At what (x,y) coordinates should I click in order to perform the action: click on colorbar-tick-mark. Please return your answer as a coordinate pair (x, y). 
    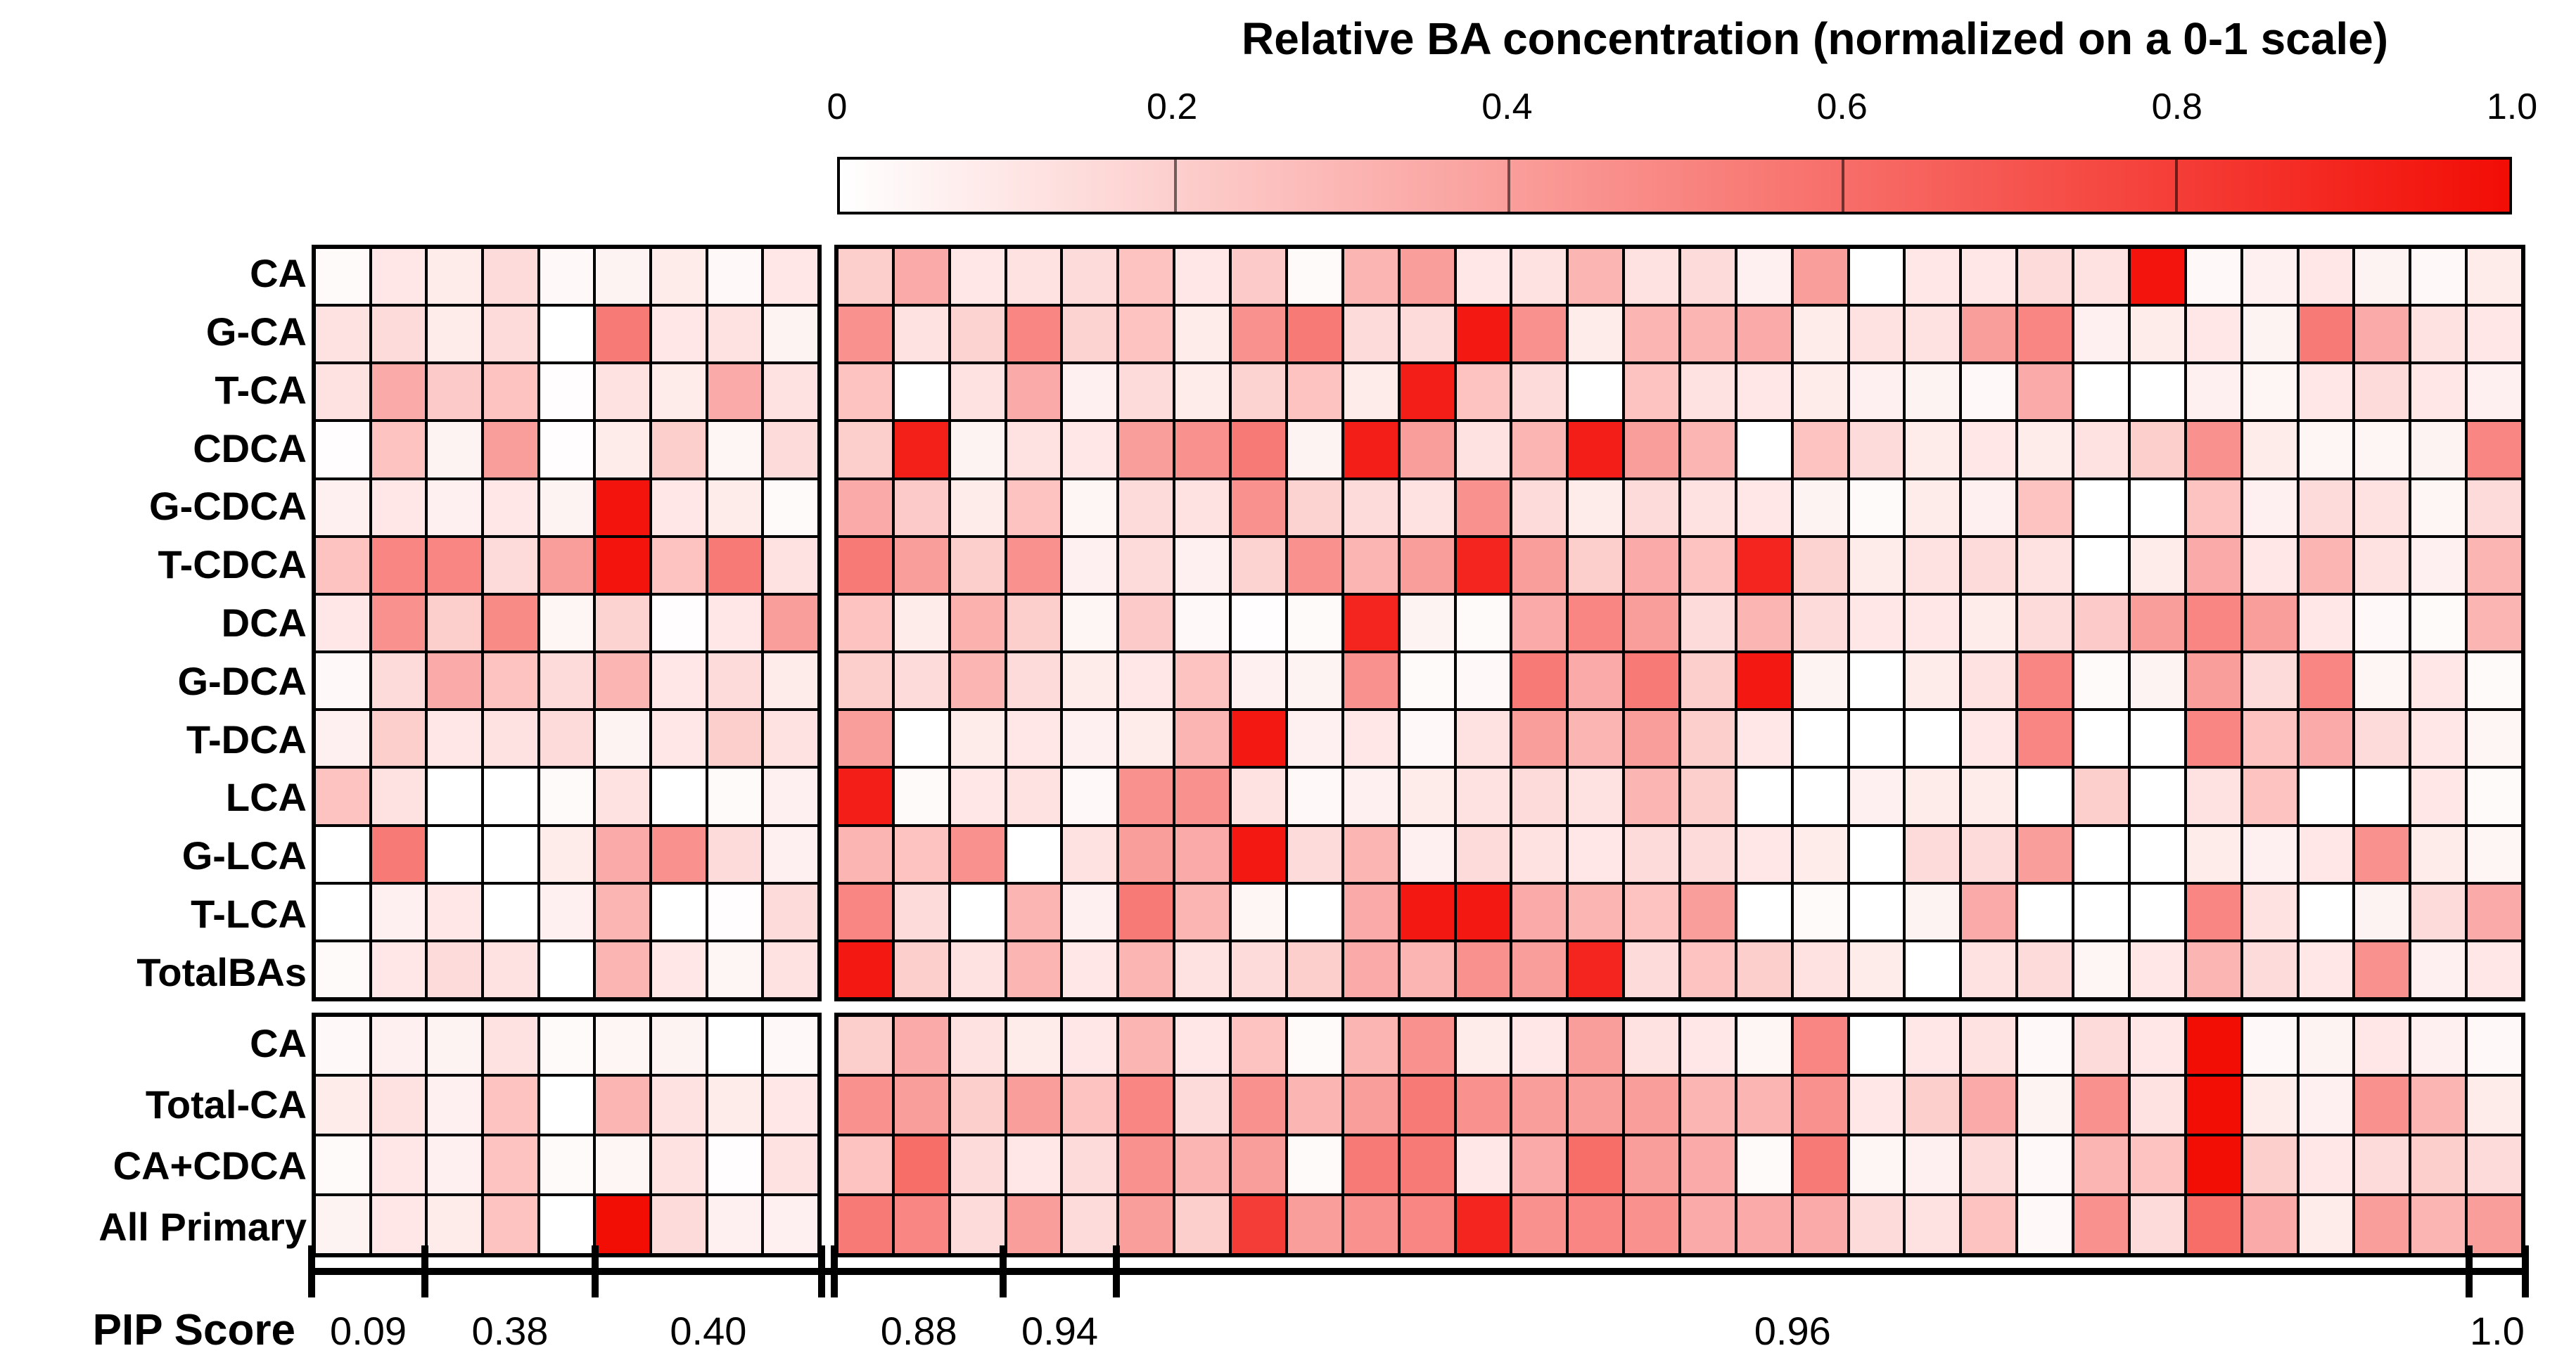
    Looking at the image, I should click on (2177, 186).